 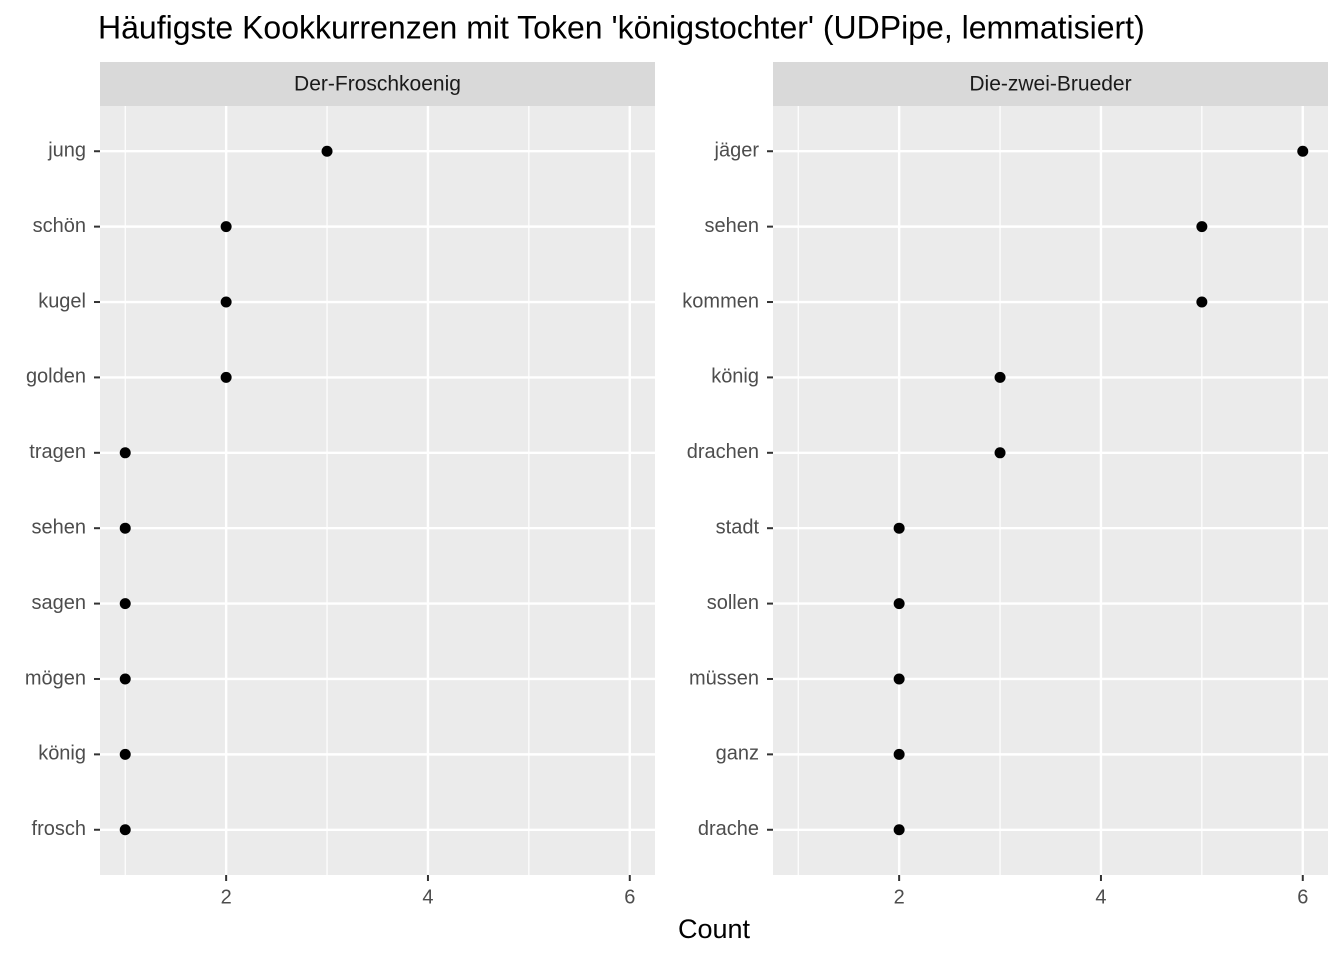 I want to click on y-tick-label: schön, so click(x=59, y=226).